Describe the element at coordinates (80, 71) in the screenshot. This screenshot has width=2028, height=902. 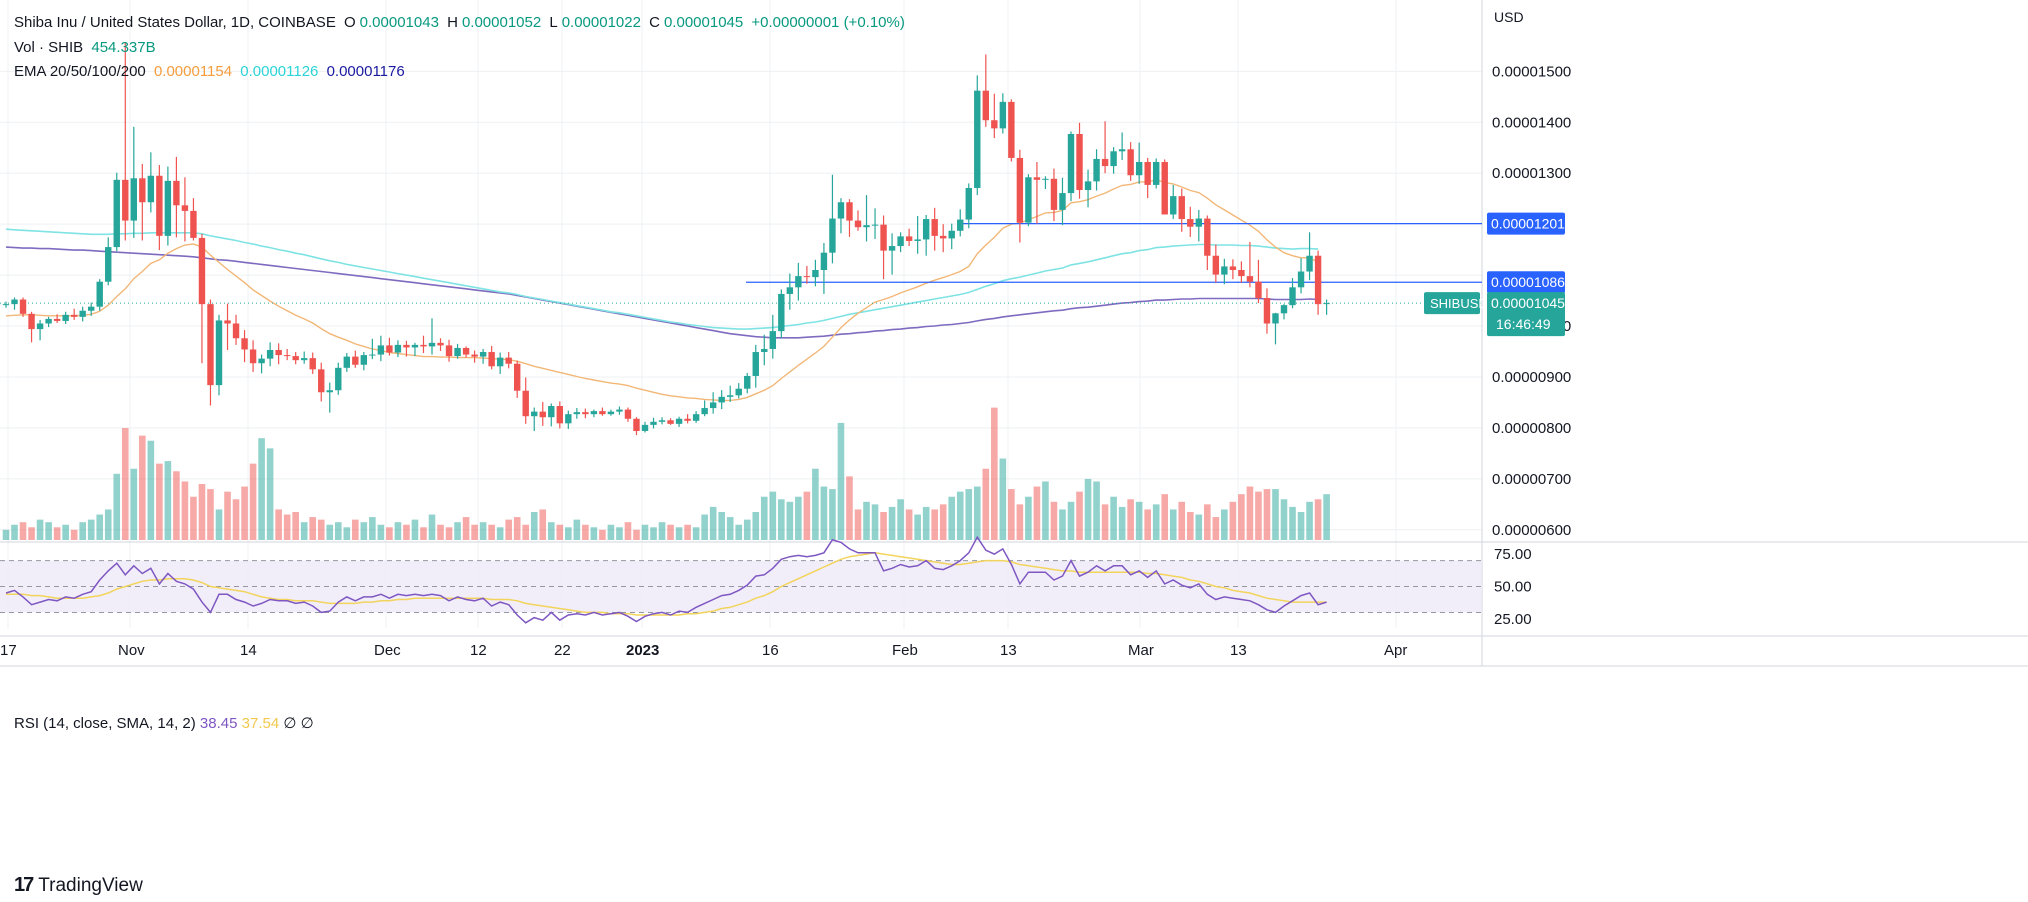
I see `ema-label: EMA 20/50/100/200` at that location.